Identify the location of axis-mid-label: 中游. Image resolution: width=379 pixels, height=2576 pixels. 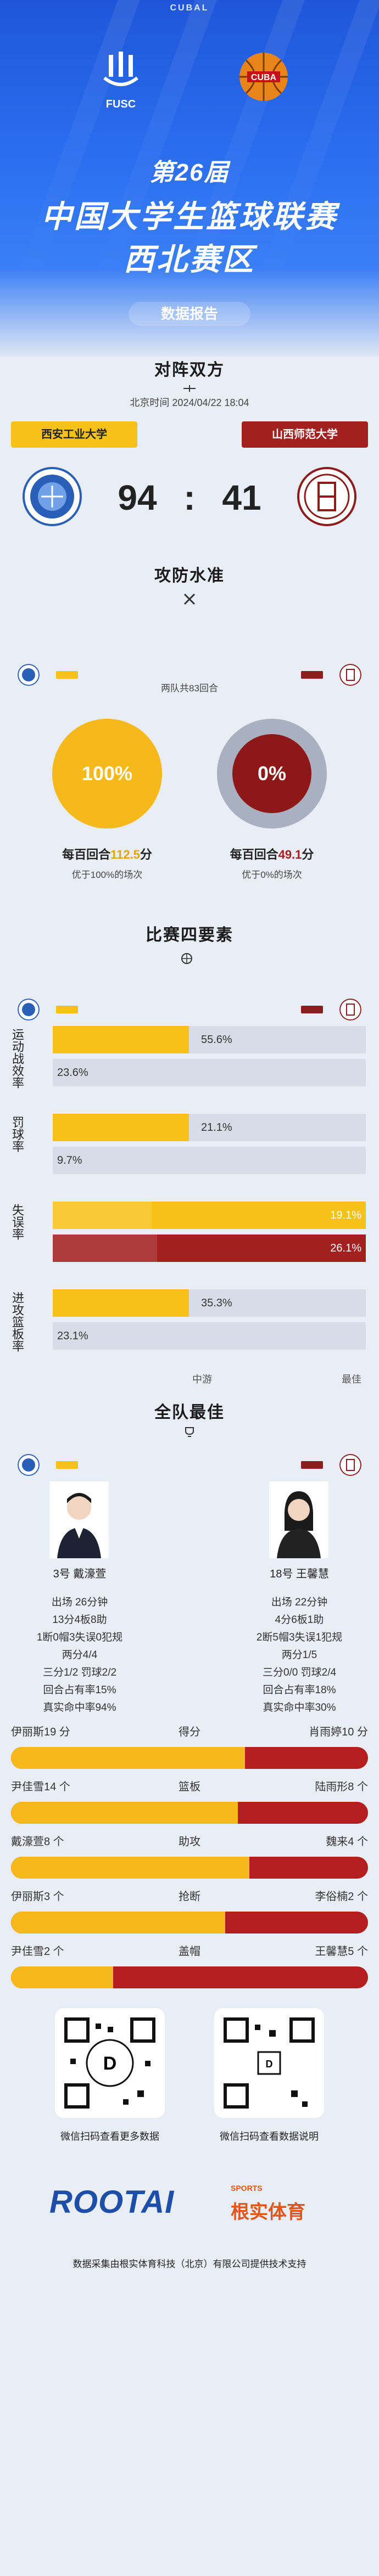
(202, 1380).